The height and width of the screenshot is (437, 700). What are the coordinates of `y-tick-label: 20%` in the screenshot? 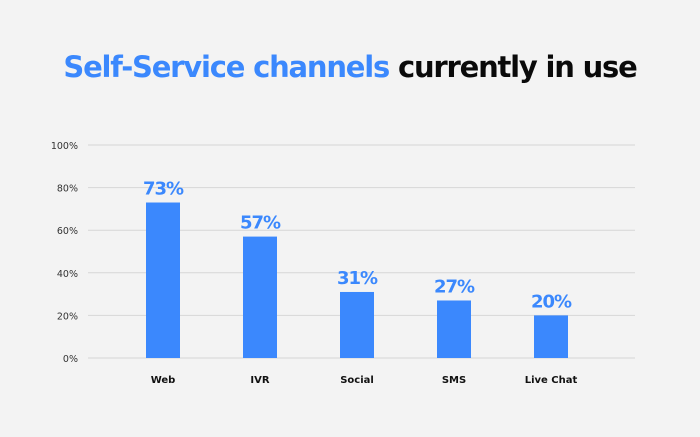 It's located at (67, 316).